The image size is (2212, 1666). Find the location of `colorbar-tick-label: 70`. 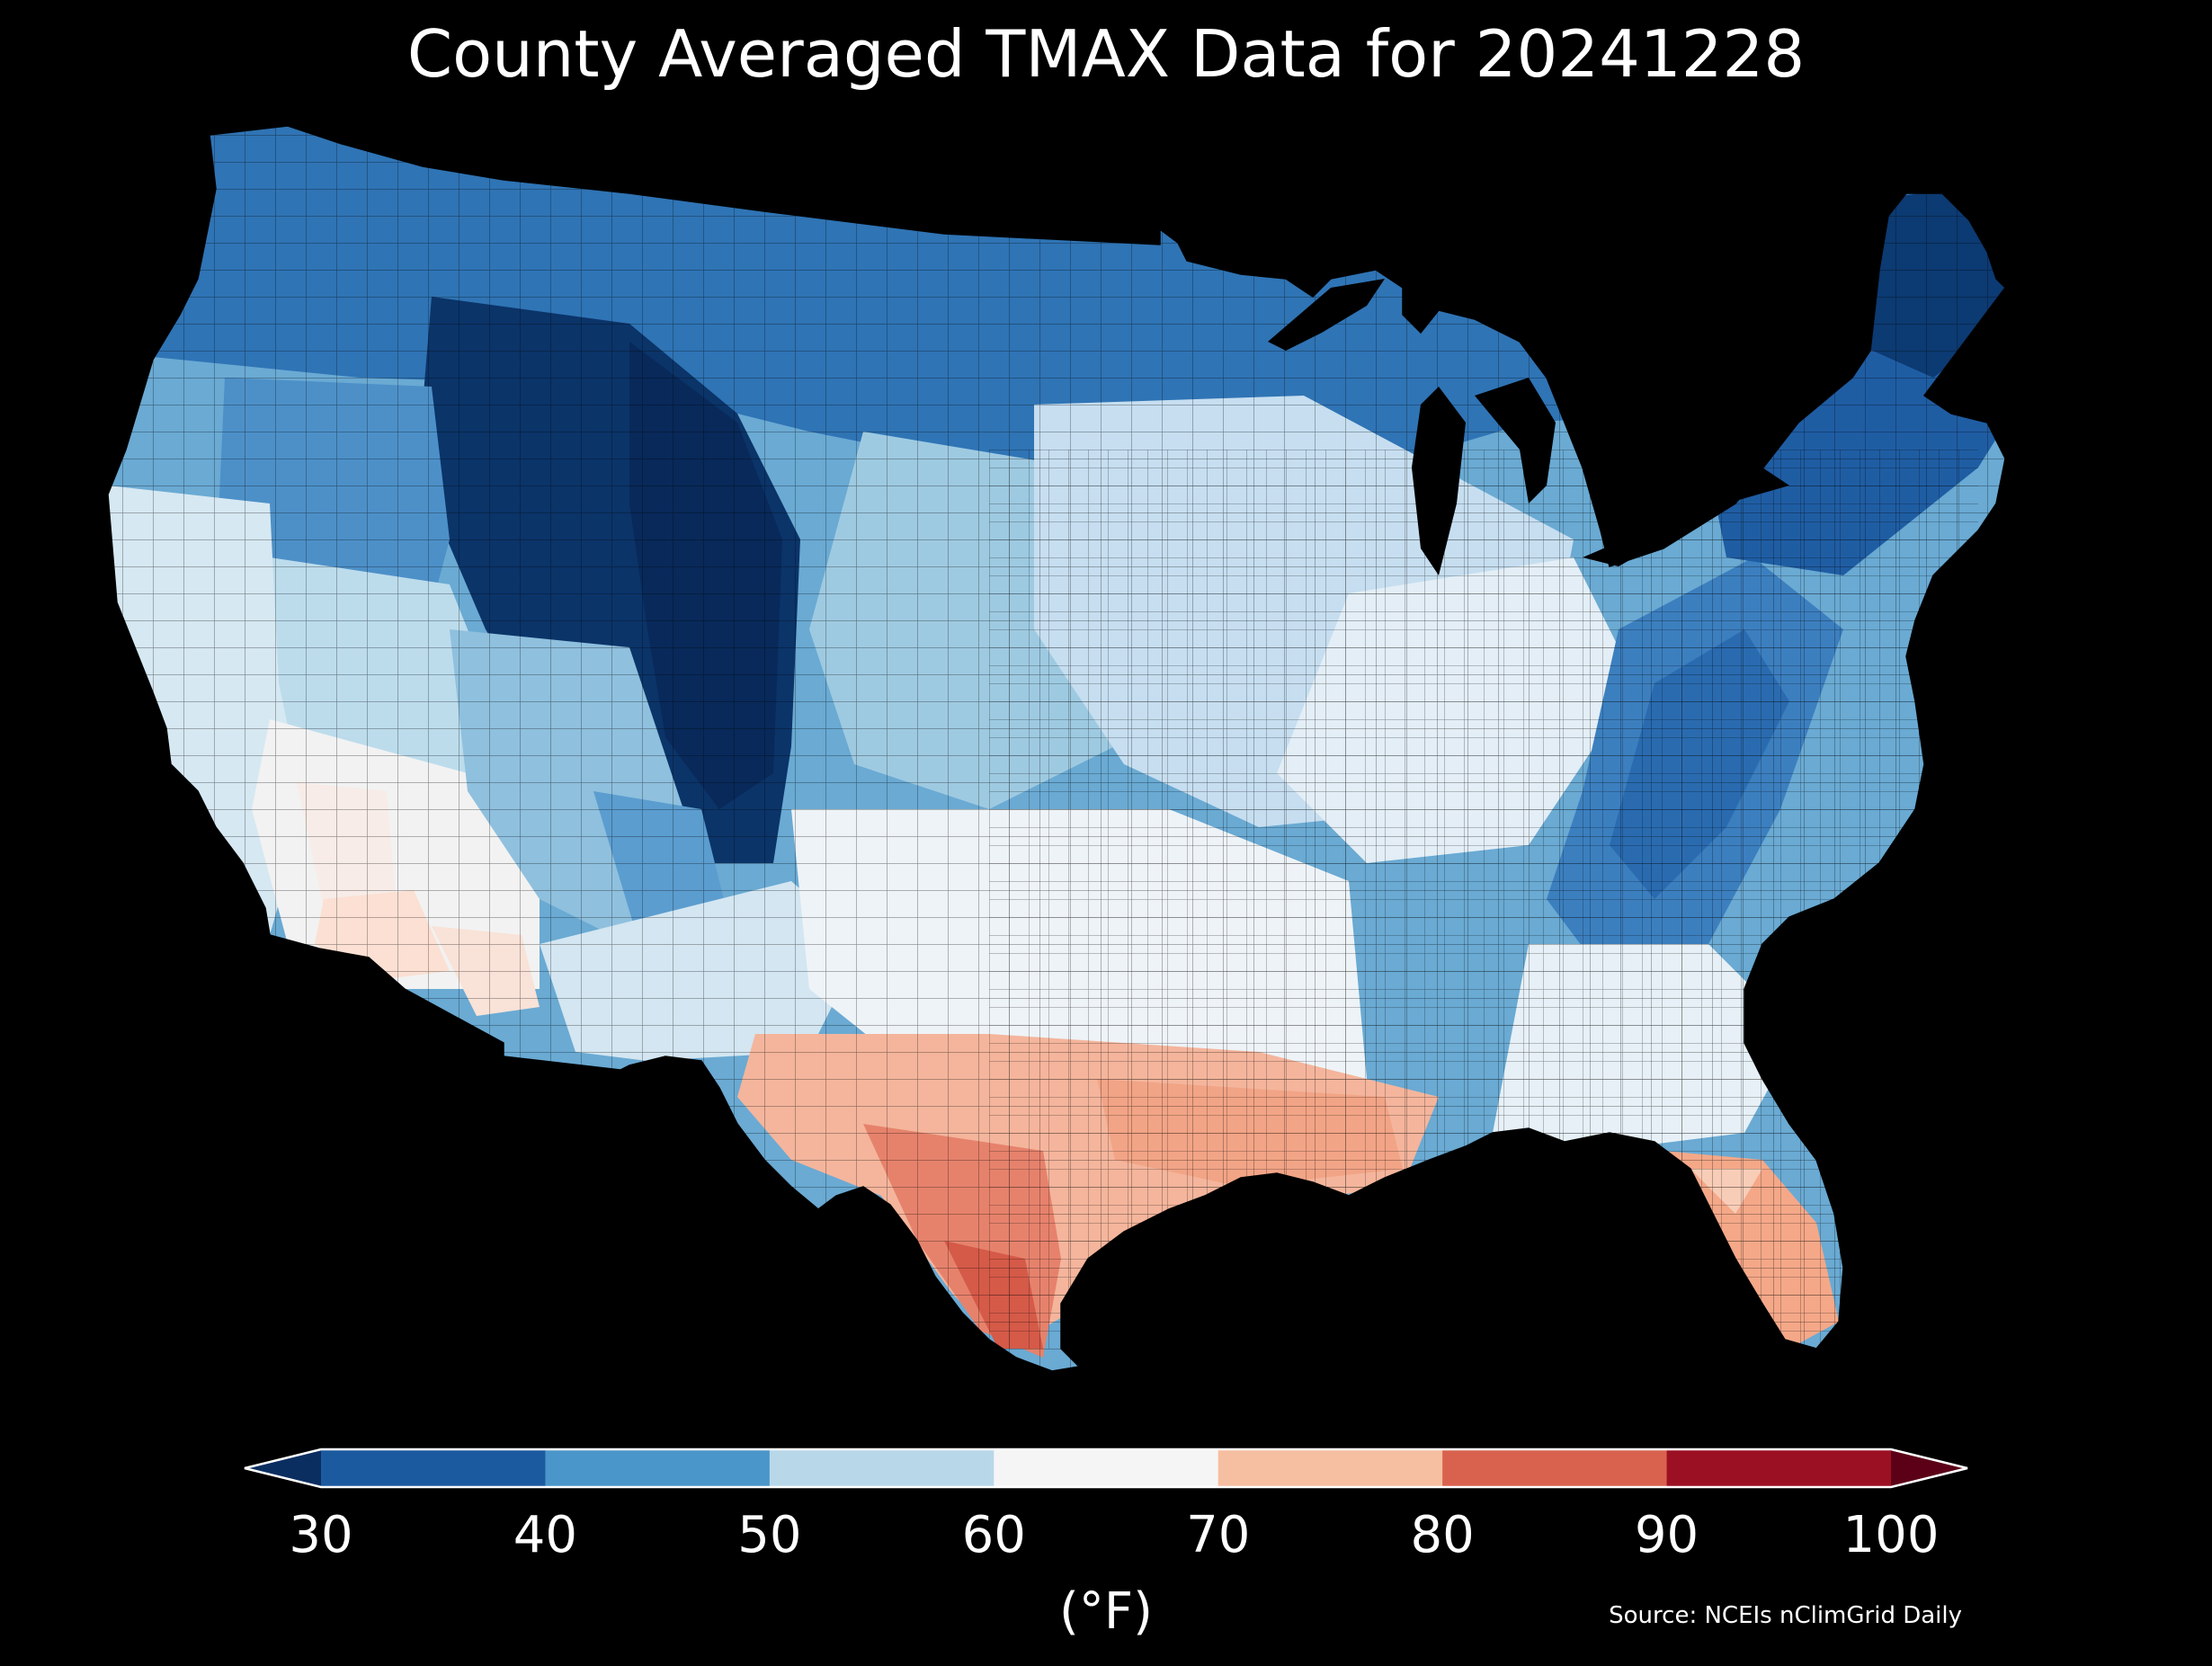

colorbar-tick-label: 70 is located at coordinates (1218, 1535).